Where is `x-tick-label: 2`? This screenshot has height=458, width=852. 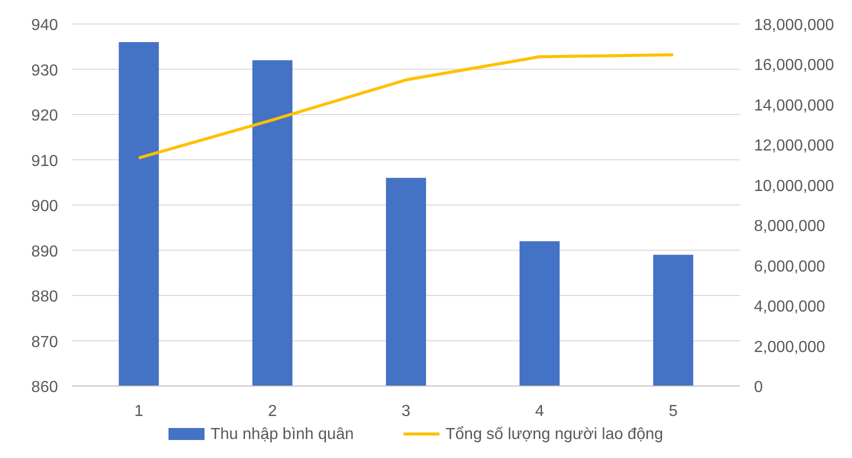 x-tick-label: 2 is located at coordinates (272, 411).